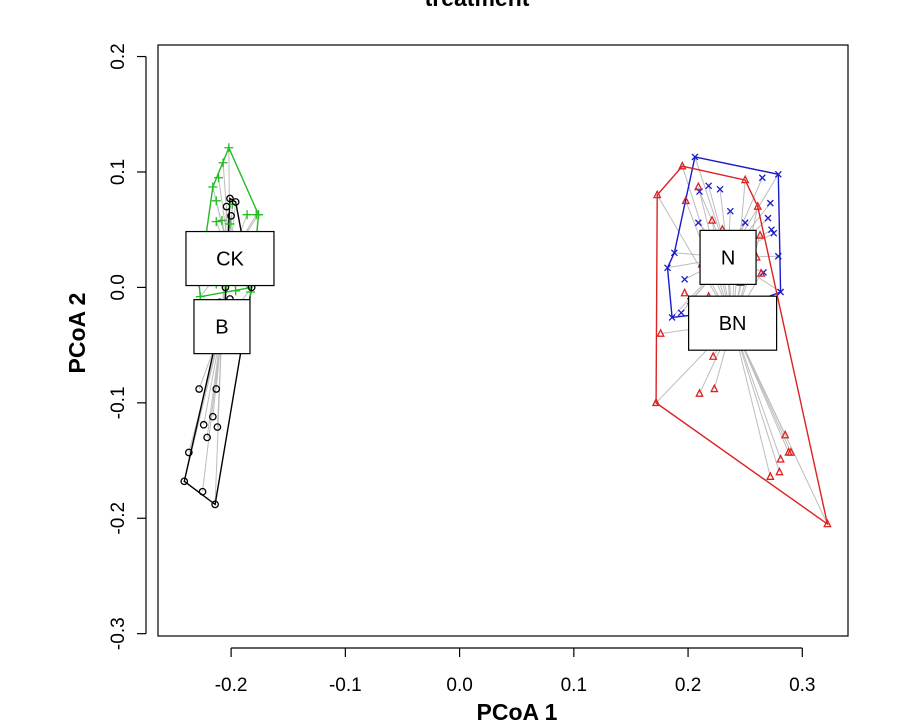  I want to click on spoke-line-bn, so click(780, 423).